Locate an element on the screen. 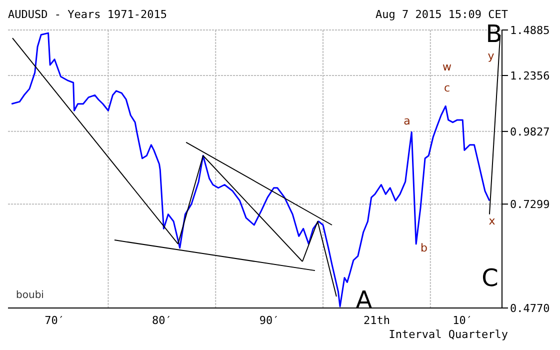 This screenshot has width=560, height=350. y-tick-label: 1.2356 is located at coordinates (530, 75).